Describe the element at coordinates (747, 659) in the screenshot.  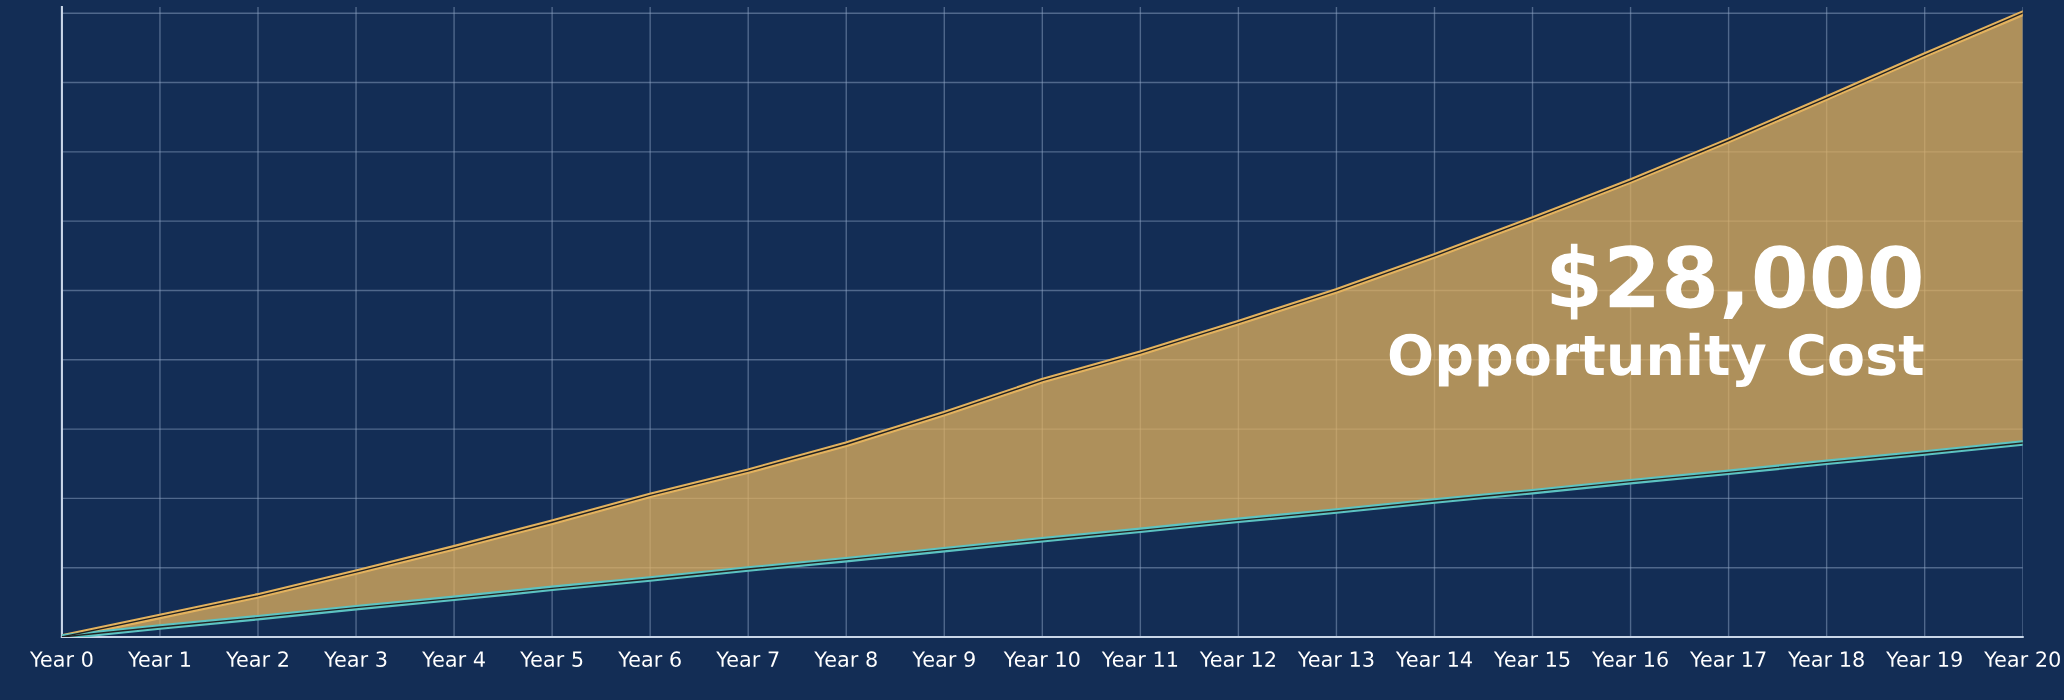
I see `x-tick-label: Year 7` at that location.